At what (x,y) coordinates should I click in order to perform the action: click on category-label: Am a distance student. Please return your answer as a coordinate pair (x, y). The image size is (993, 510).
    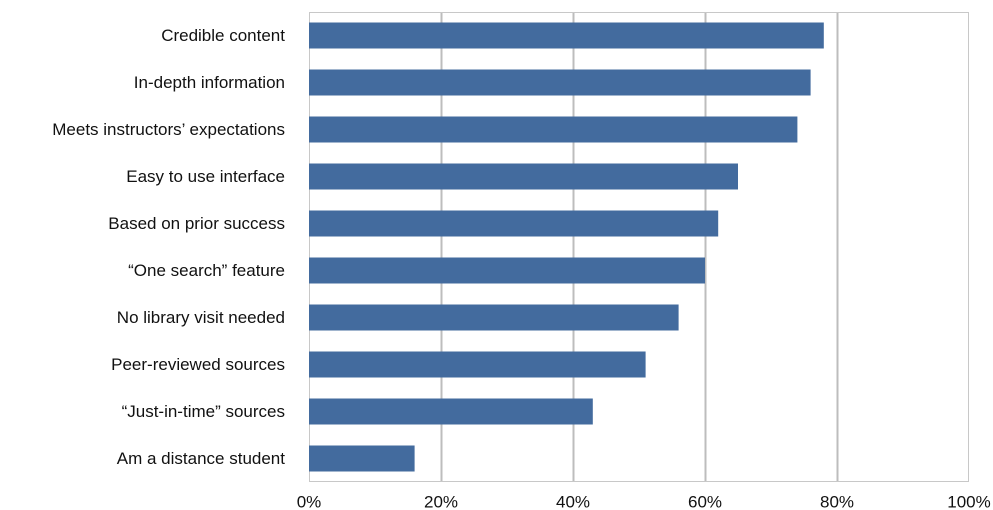
    Looking at the image, I should click on (201, 458).